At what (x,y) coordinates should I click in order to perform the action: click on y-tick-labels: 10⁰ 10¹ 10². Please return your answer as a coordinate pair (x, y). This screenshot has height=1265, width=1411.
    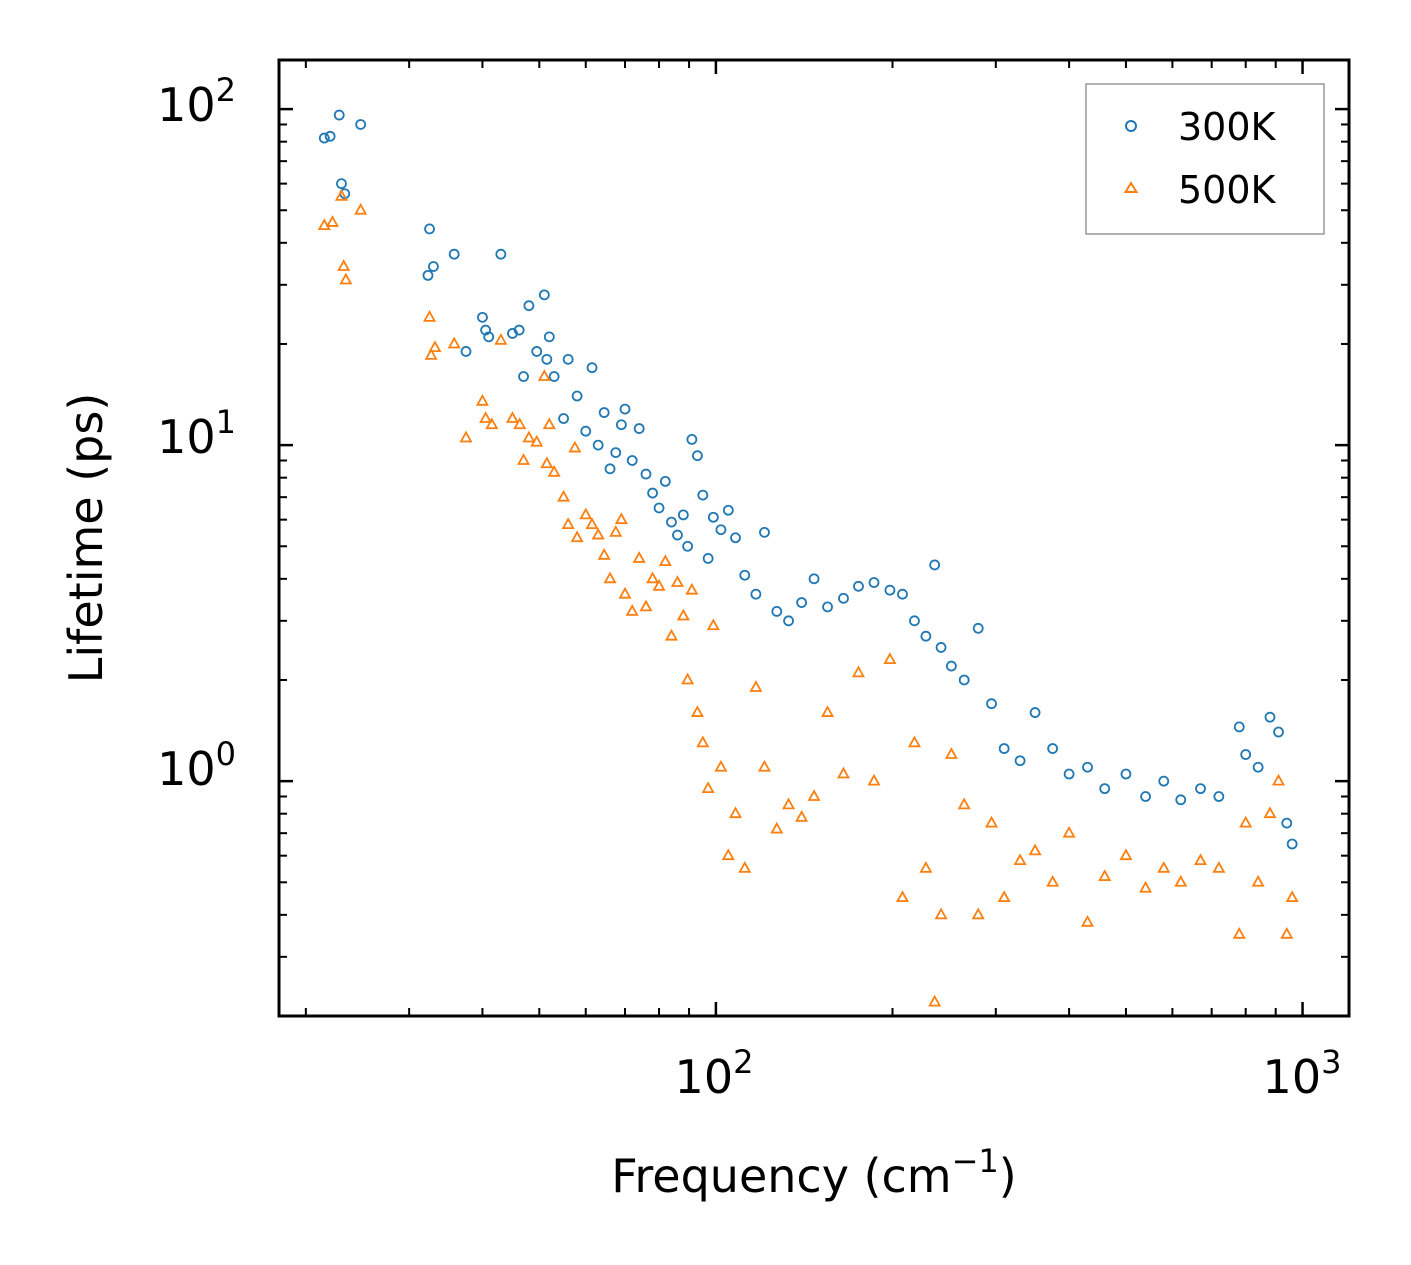
    Looking at the image, I should click on (196, 433).